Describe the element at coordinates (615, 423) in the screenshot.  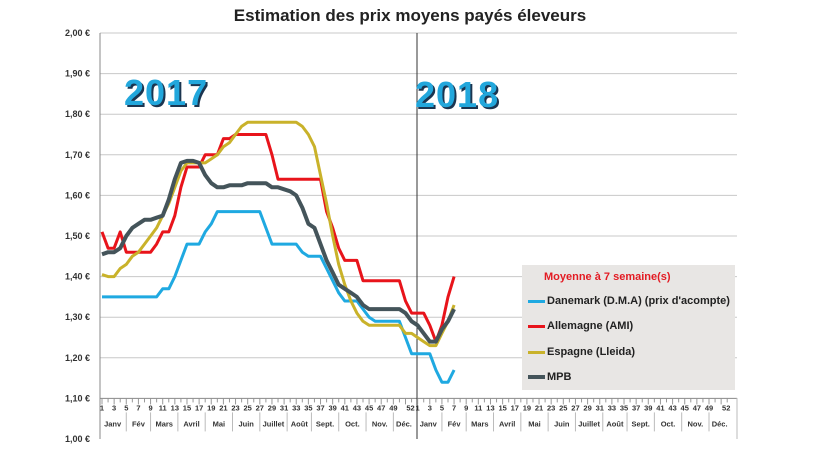
I see `month-label: Août` at that location.